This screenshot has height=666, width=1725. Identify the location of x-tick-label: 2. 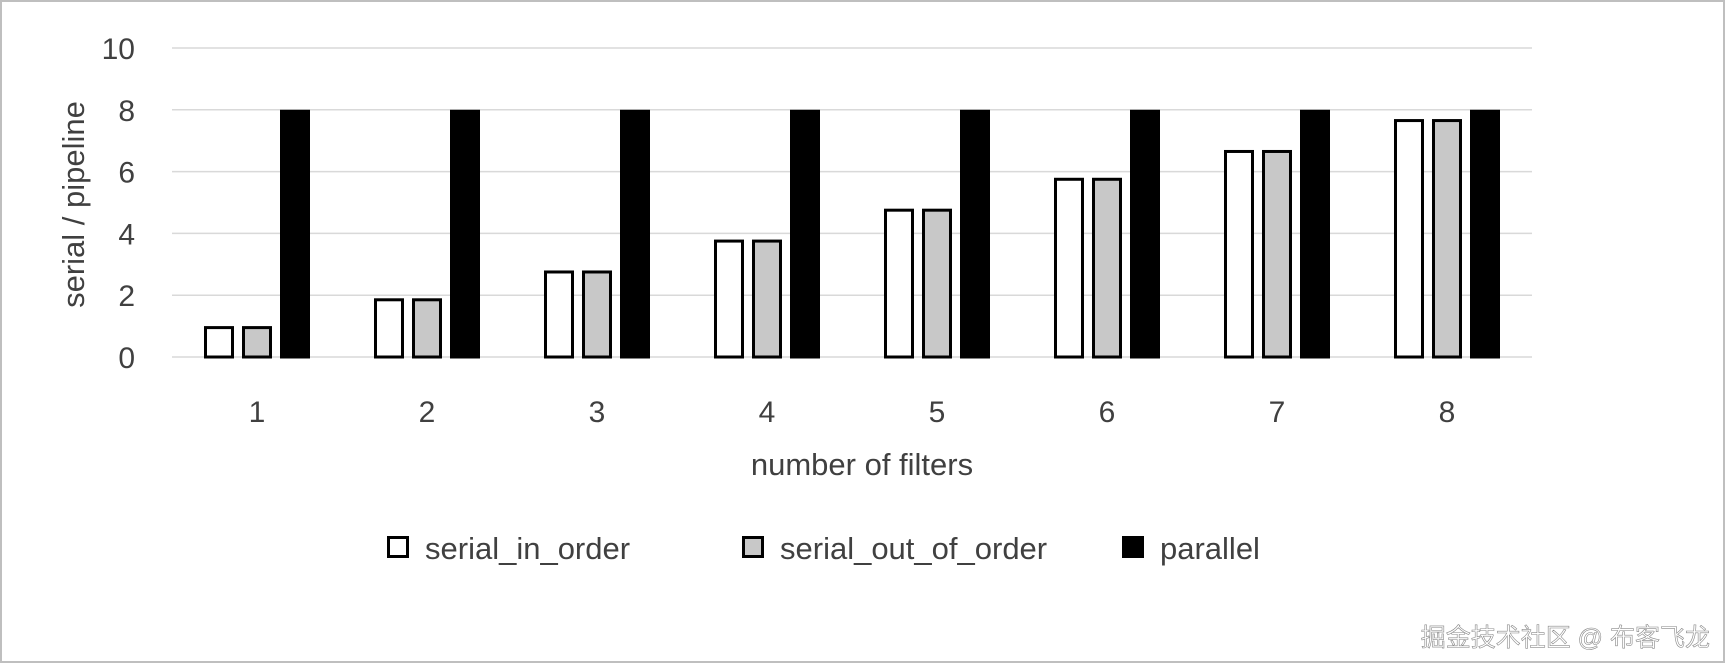
(427, 412).